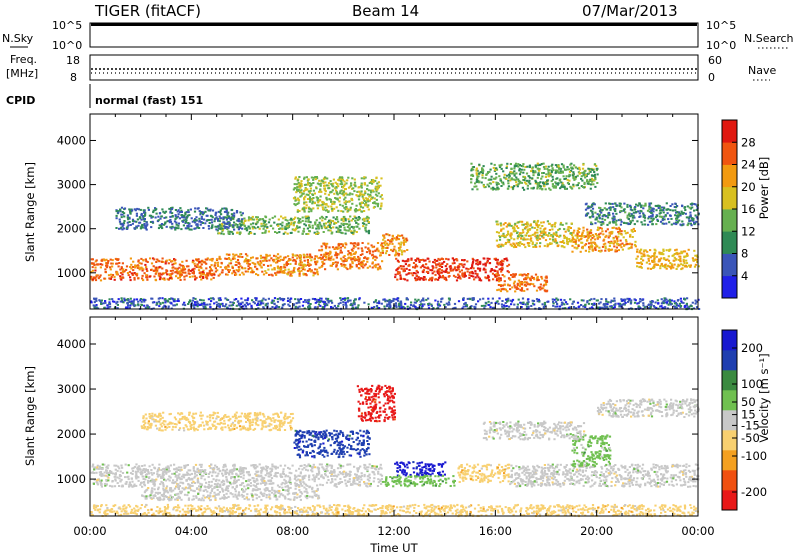 The width and height of the screenshot is (800, 559). Describe the element at coordinates (73, 60) in the screenshot. I see `freq-tick-top: 18` at that location.